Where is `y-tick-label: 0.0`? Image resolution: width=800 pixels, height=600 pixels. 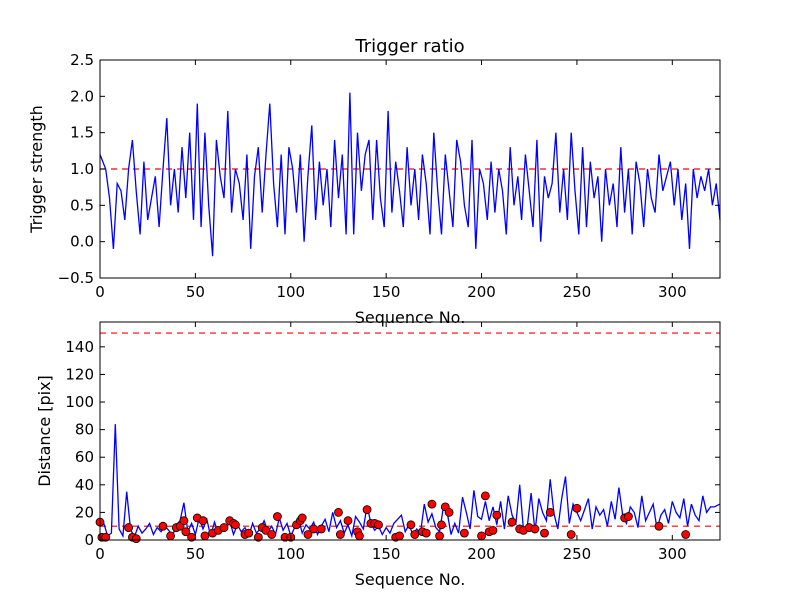
y-tick-label: 0.0 is located at coordinates (82, 242).